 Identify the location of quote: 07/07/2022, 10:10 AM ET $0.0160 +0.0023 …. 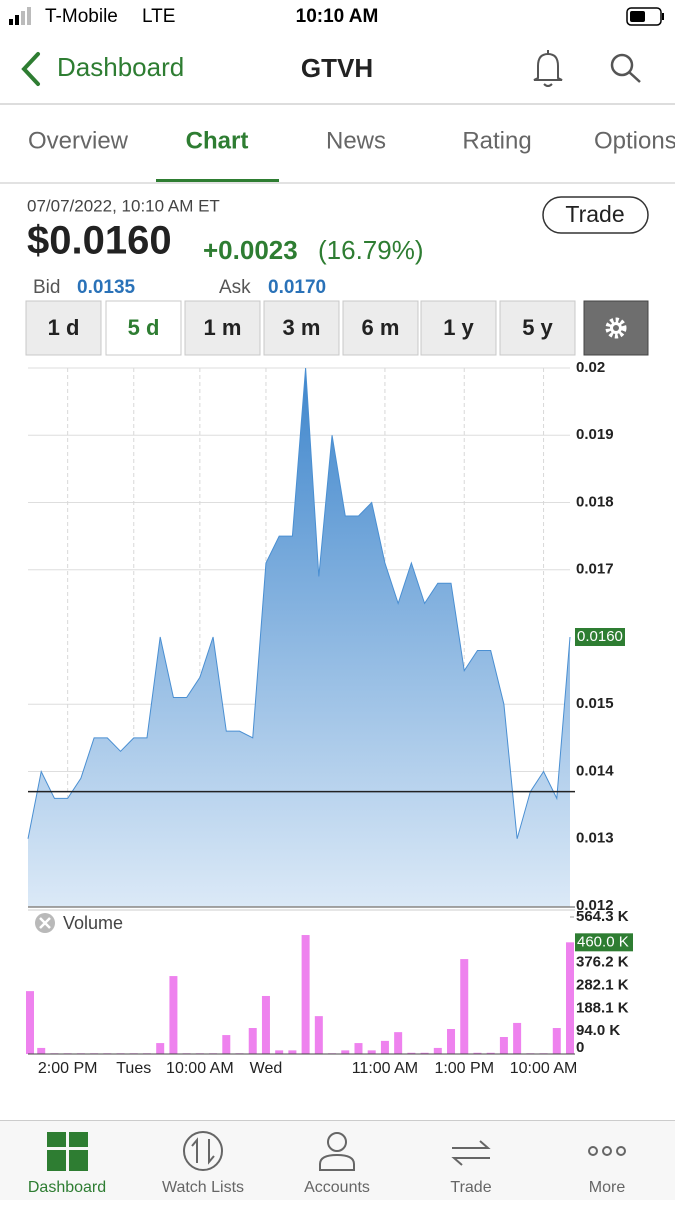
(338, 247).